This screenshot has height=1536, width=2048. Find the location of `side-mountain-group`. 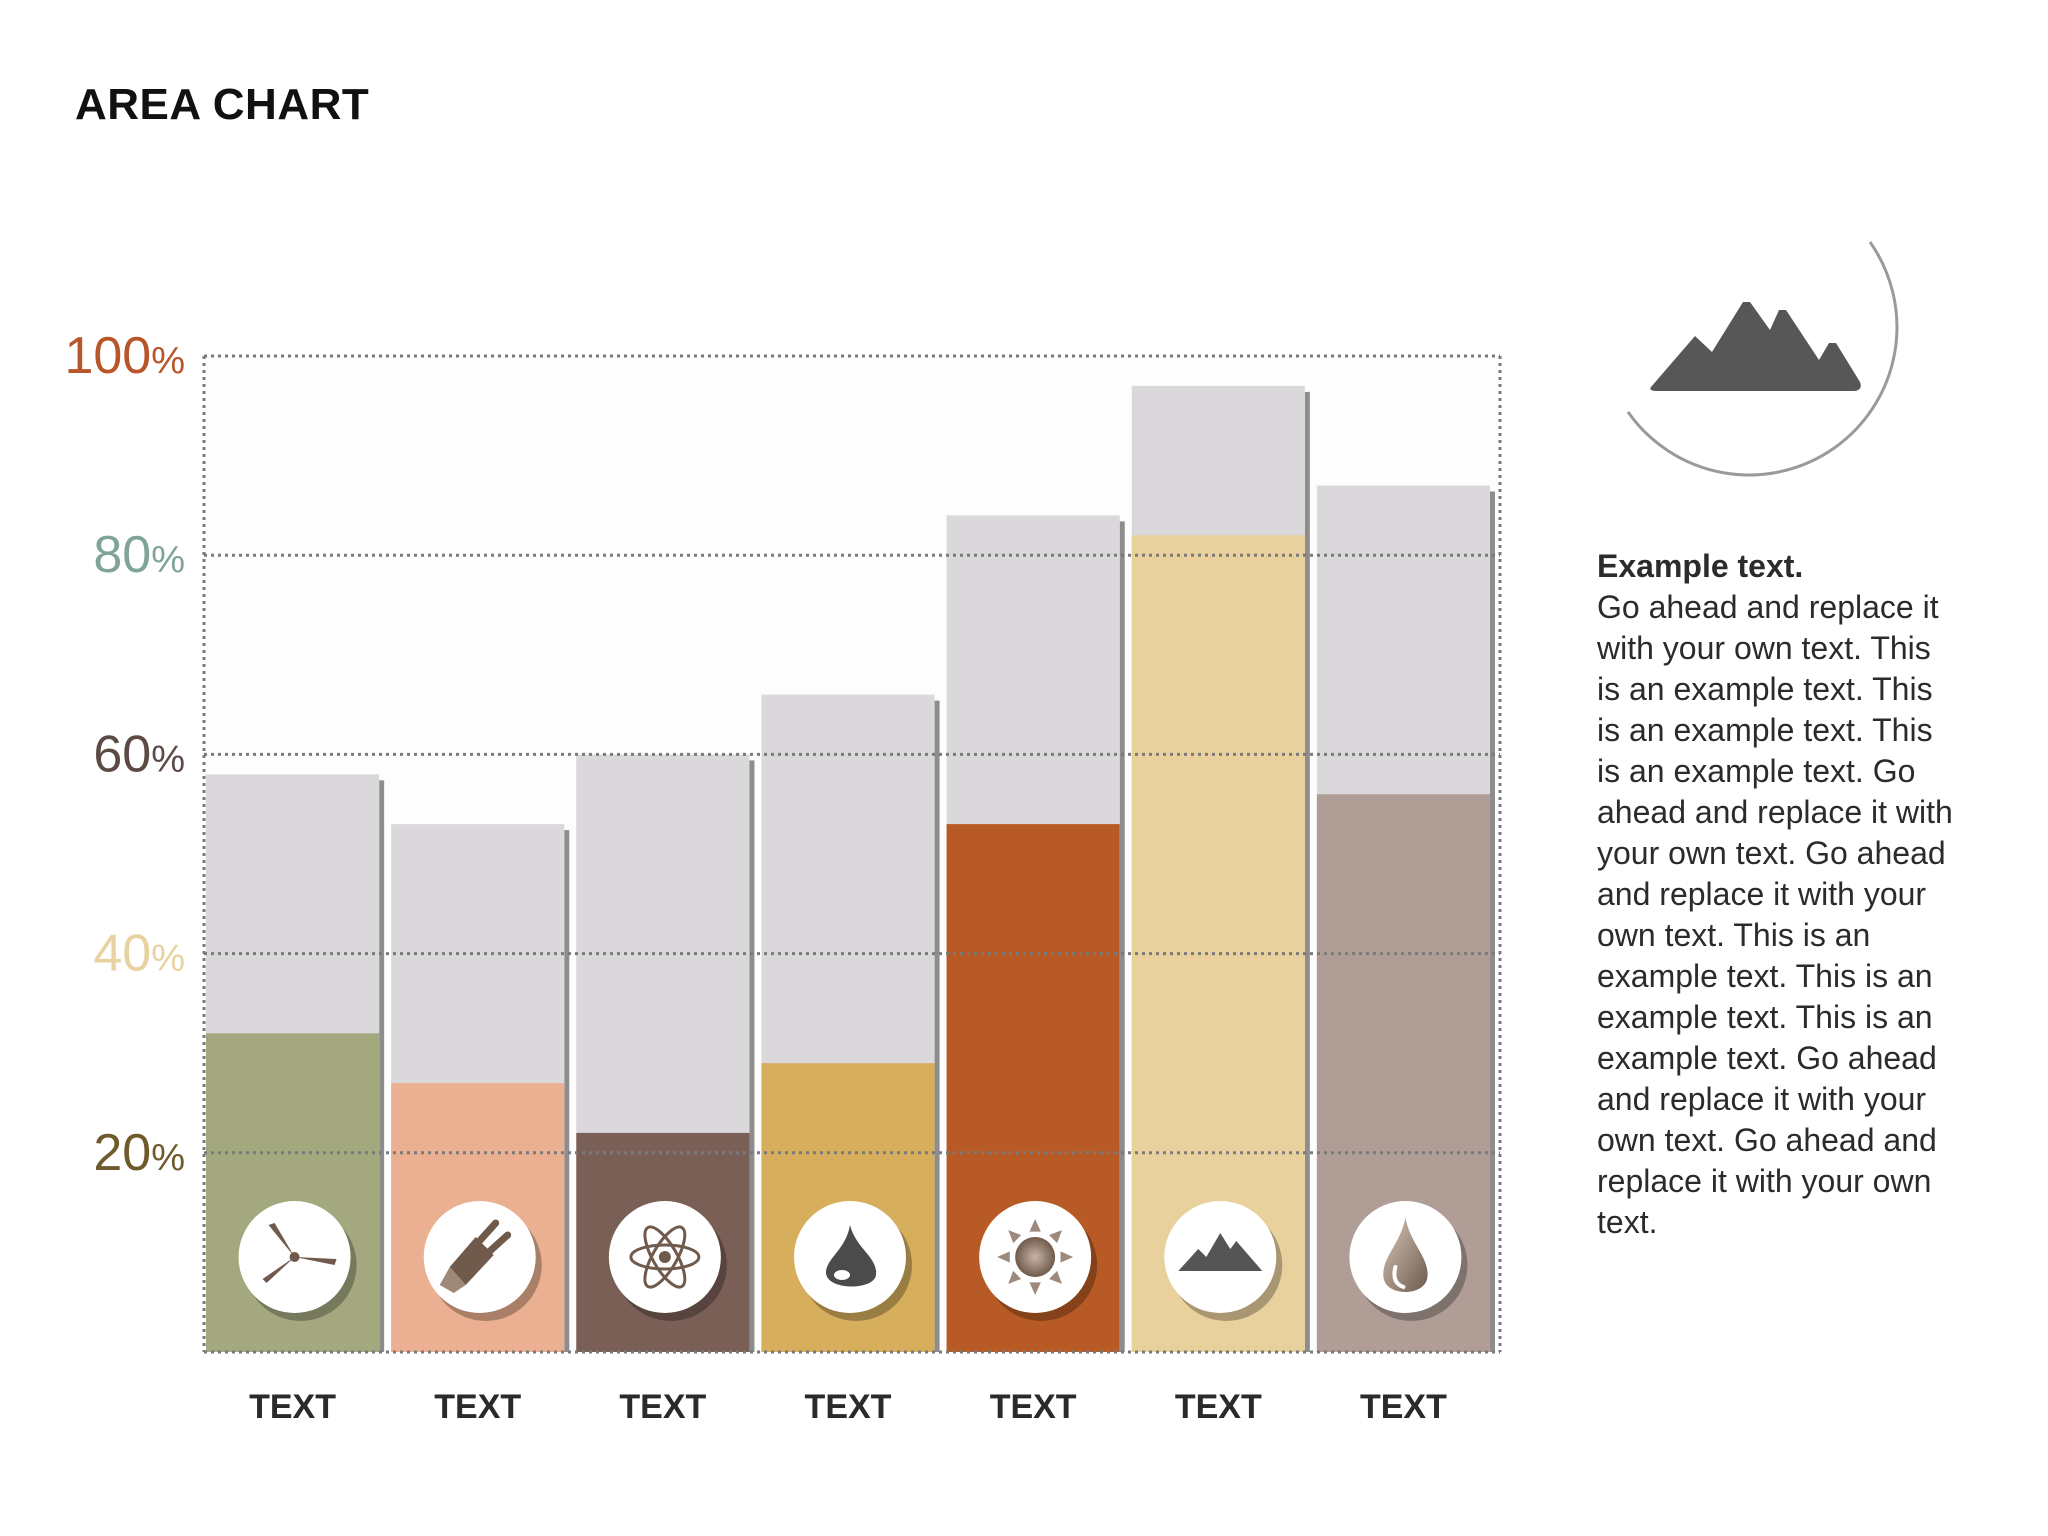

side-mountain-group is located at coordinates (1762, 359).